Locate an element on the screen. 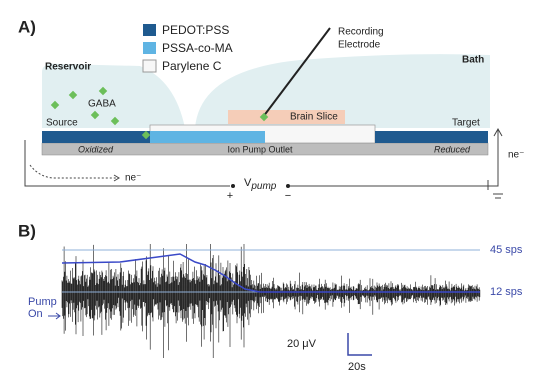  minus-label: − is located at coordinates (288, 196).